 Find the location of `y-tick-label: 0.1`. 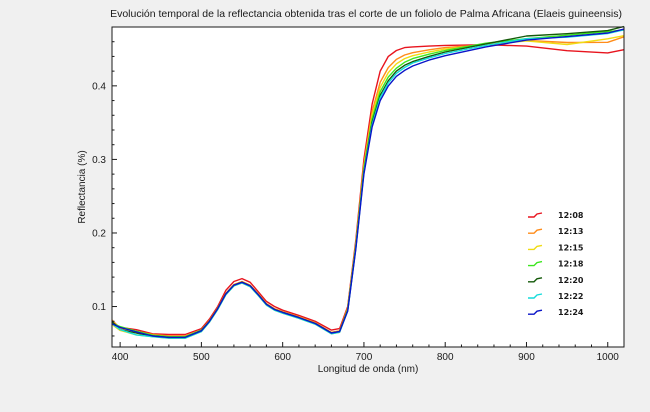

y-tick-label: 0.1 is located at coordinates (99, 307).